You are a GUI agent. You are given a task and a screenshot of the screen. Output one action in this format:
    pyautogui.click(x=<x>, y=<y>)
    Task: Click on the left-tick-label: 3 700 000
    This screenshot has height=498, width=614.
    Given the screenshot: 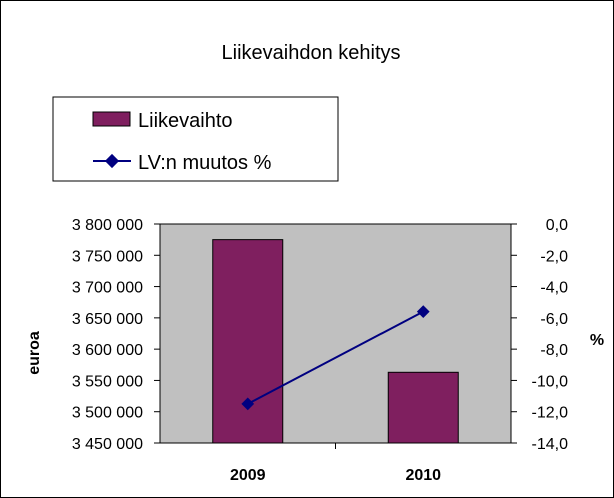 What is the action you would take?
    pyautogui.click(x=107, y=288)
    